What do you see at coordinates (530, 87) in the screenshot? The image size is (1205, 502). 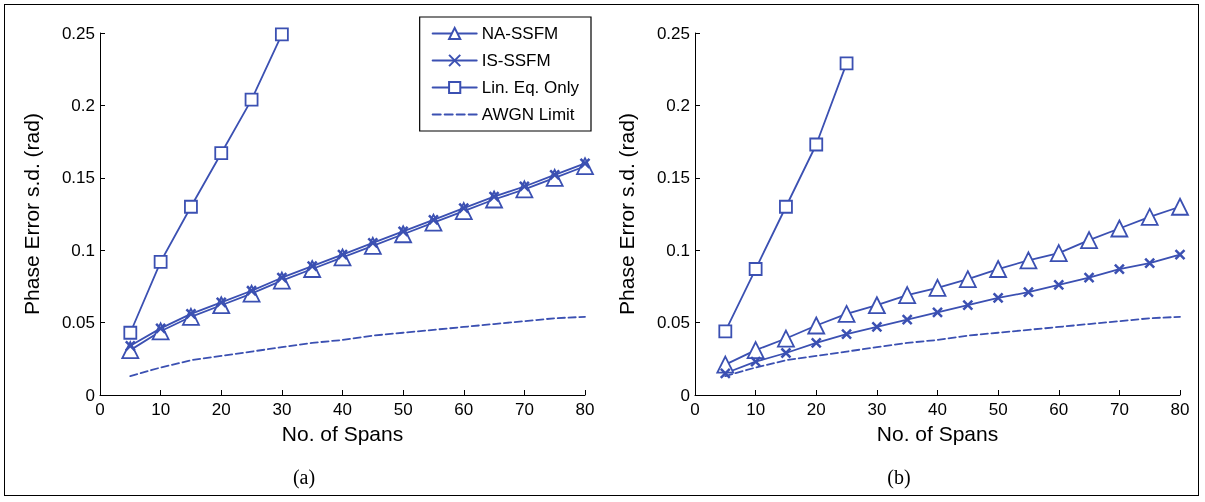 I see `legend-label: Lin. Eq. Only` at bounding box center [530, 87].